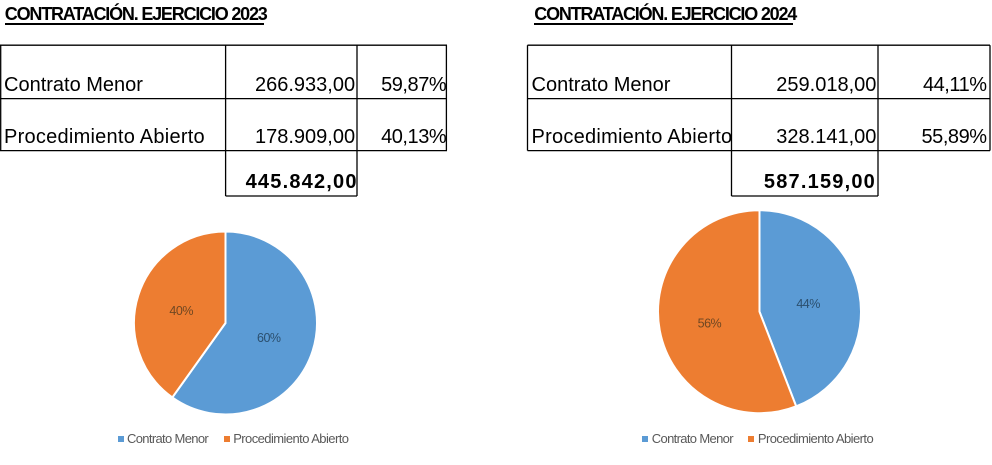 The width and height of the screenshot is (992, 465). What do you see at coordinates (269, 338) in the screenshot?
I see `svg-text: 60%` at bounding box center [269, 338].